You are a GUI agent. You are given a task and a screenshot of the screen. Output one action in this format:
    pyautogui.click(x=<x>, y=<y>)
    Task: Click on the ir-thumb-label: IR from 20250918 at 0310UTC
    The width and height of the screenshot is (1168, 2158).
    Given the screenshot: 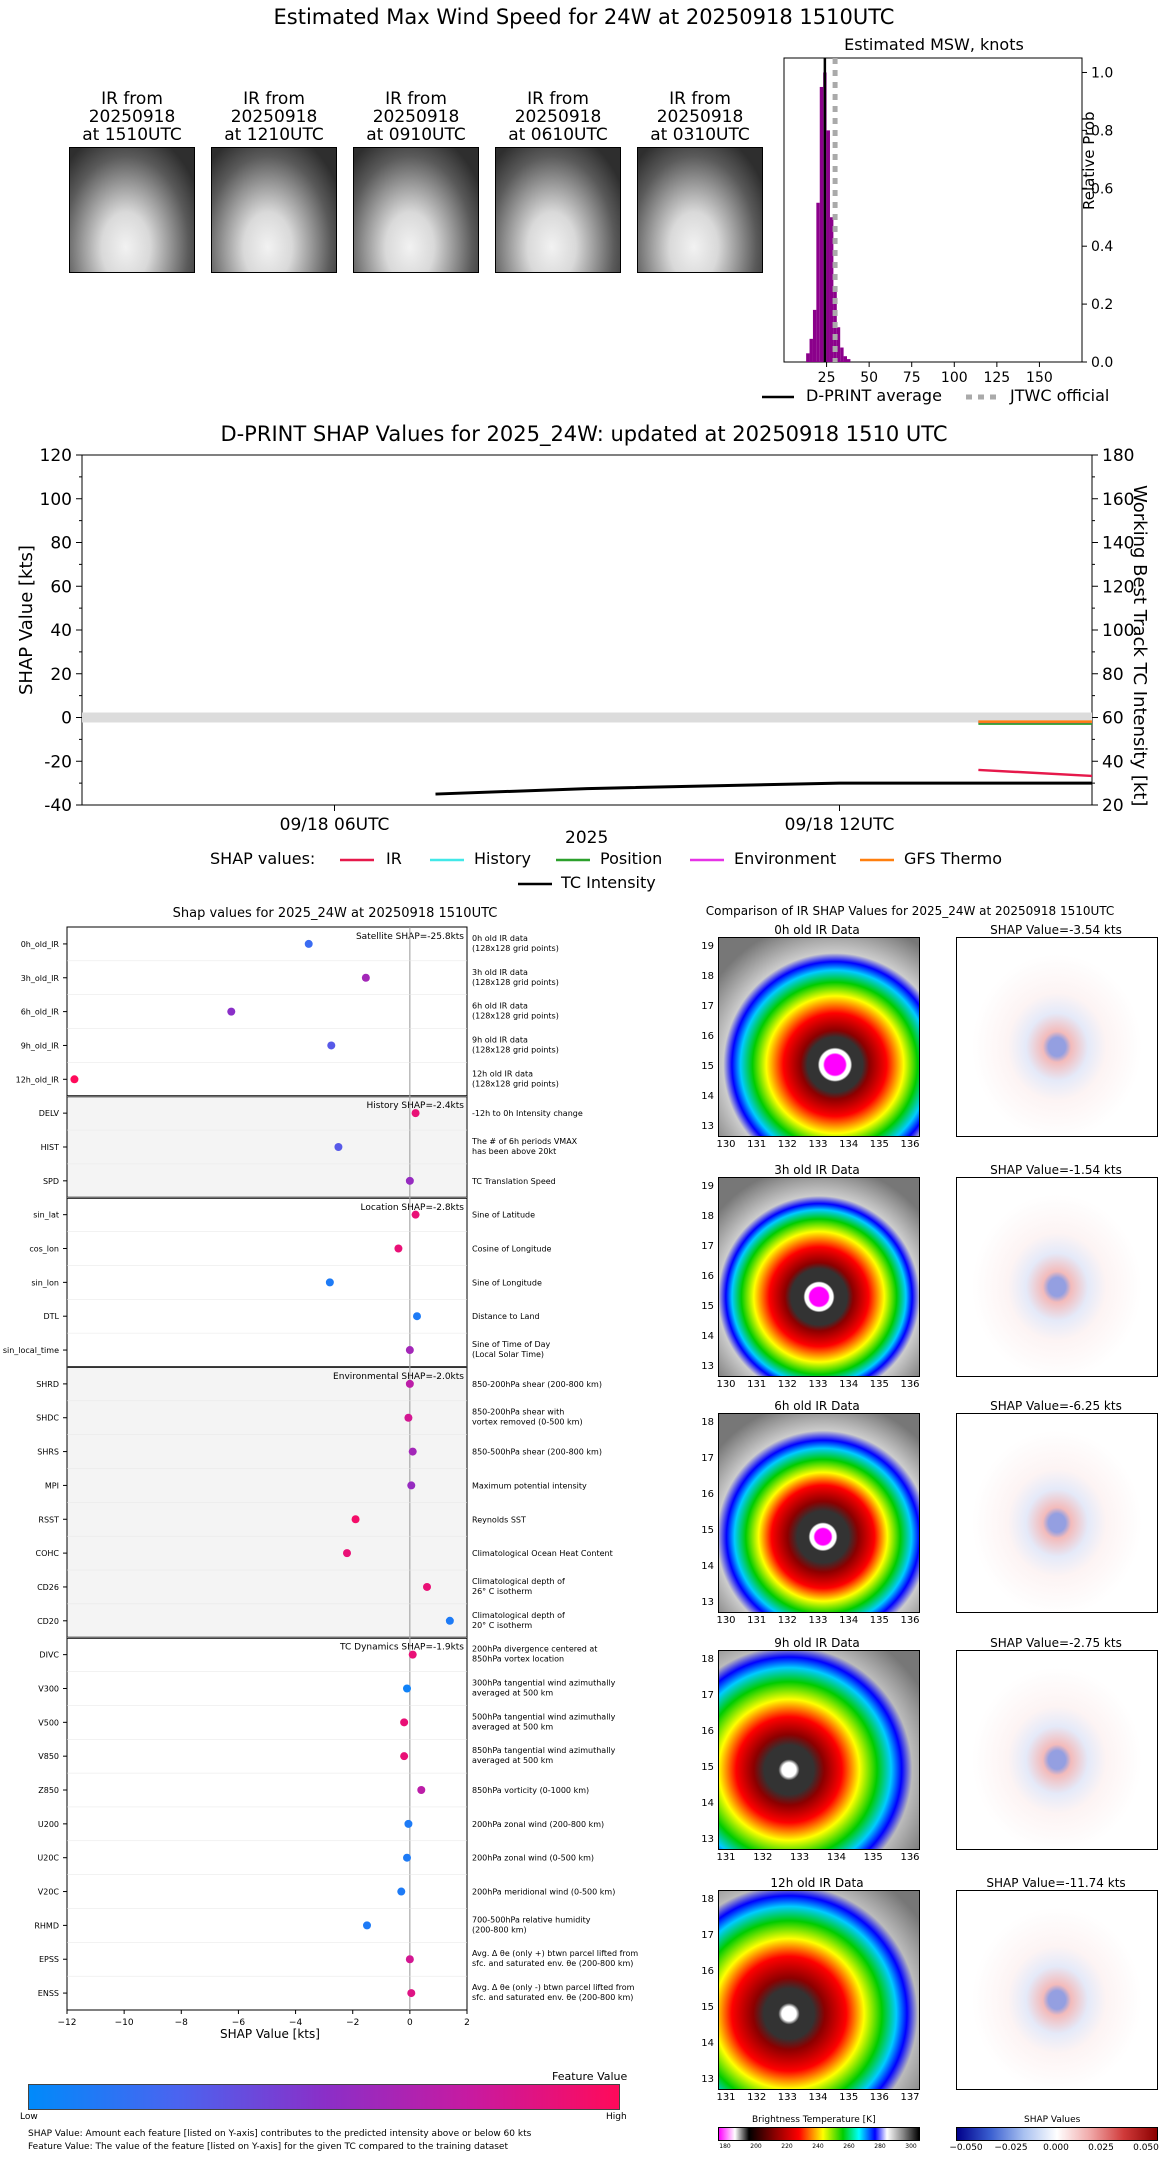 What is the action you would take?
    pyautogui.click(x=700, y=117)
    